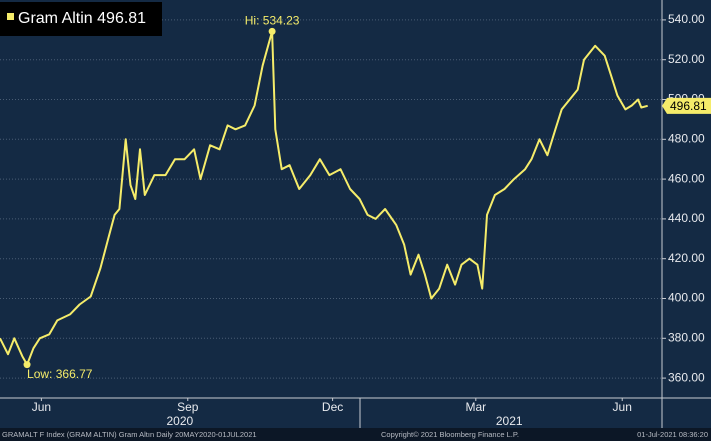 Image resolution: width=711 pixels, height=441 pixels. I want to click on footer-center: Copyright© 2021 Bloomberg Finance L.P., so click(450, 434).